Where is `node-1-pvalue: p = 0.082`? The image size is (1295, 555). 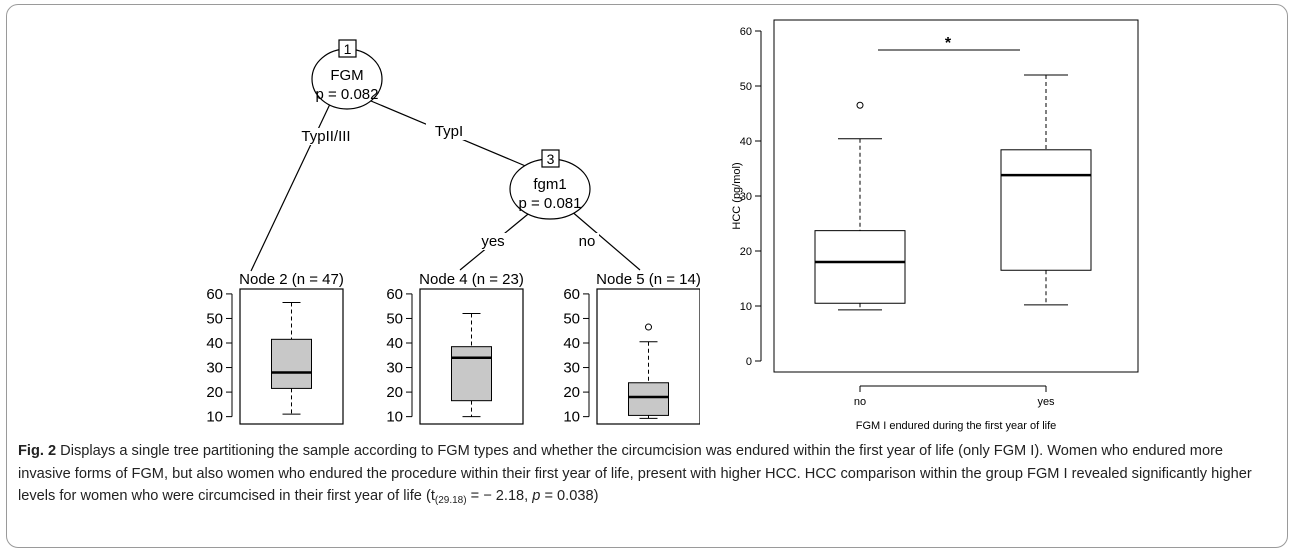 node-1-pvalue: p = 0.082 is located at coordinates (347, 94).